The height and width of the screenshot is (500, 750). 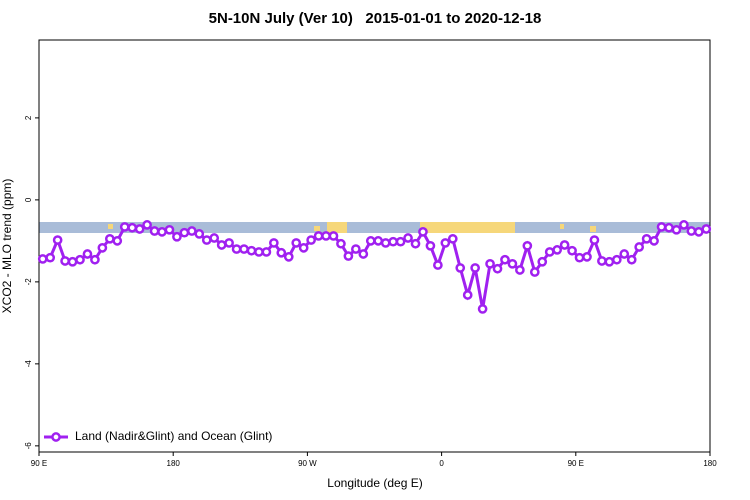 I want to click on legend-label: Land (Nadir&Glint) and Ocean (Glint), so click(x=173, y=436).